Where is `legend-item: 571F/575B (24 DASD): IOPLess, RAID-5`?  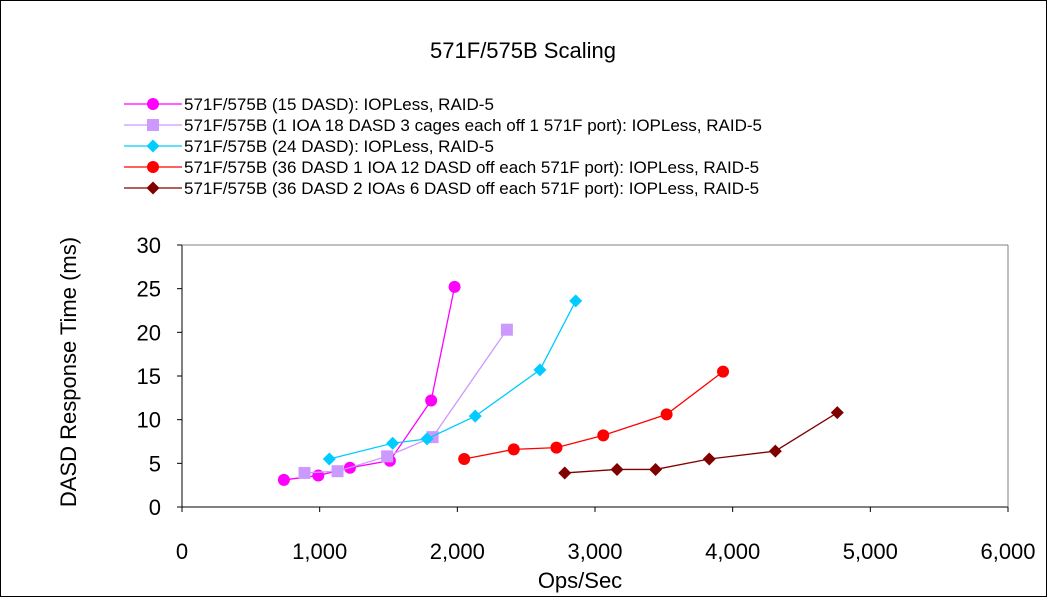
legend-item: 571F/575B (24 DASD): IOPLess, RAID-5 is located at coordinates (309, 146).